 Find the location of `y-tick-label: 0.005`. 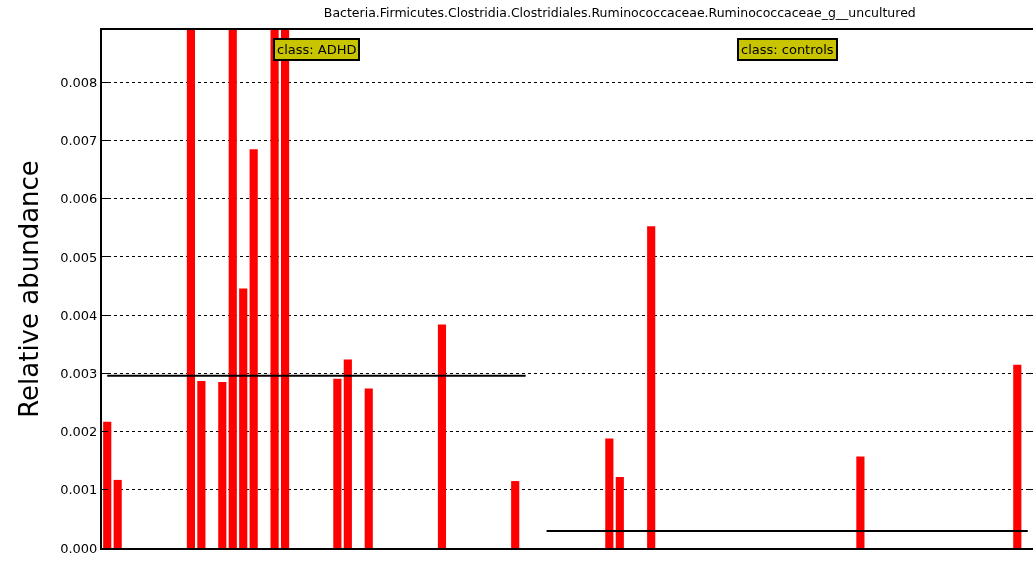

y-tick-label: 0.005 is located at coordinates (79, 257).